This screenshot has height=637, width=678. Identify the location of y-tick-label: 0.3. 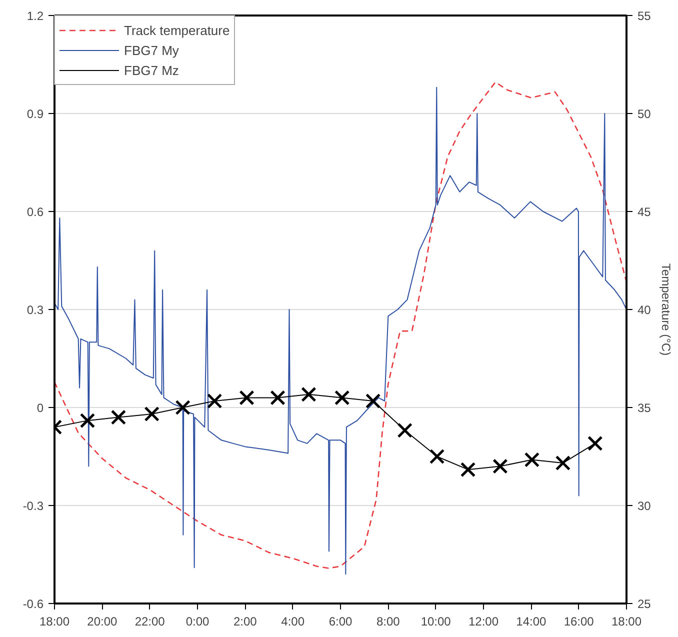
(35, 310).